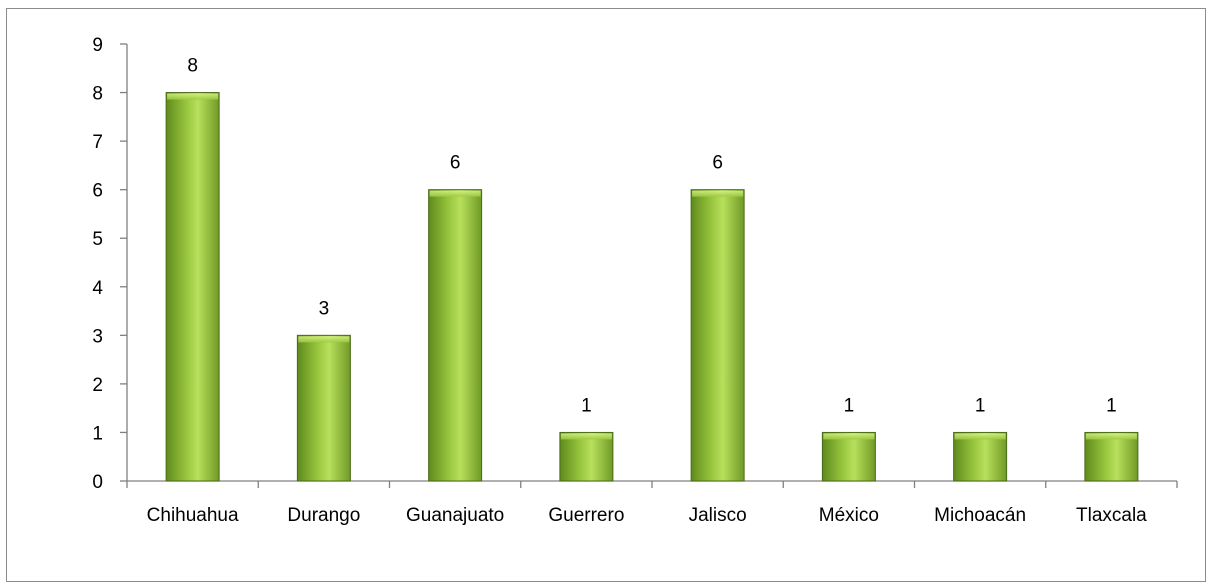  Describe the element at coordinates (718, 515) in the screenshot. I see `x-tick-label: Jalisco` at that location.